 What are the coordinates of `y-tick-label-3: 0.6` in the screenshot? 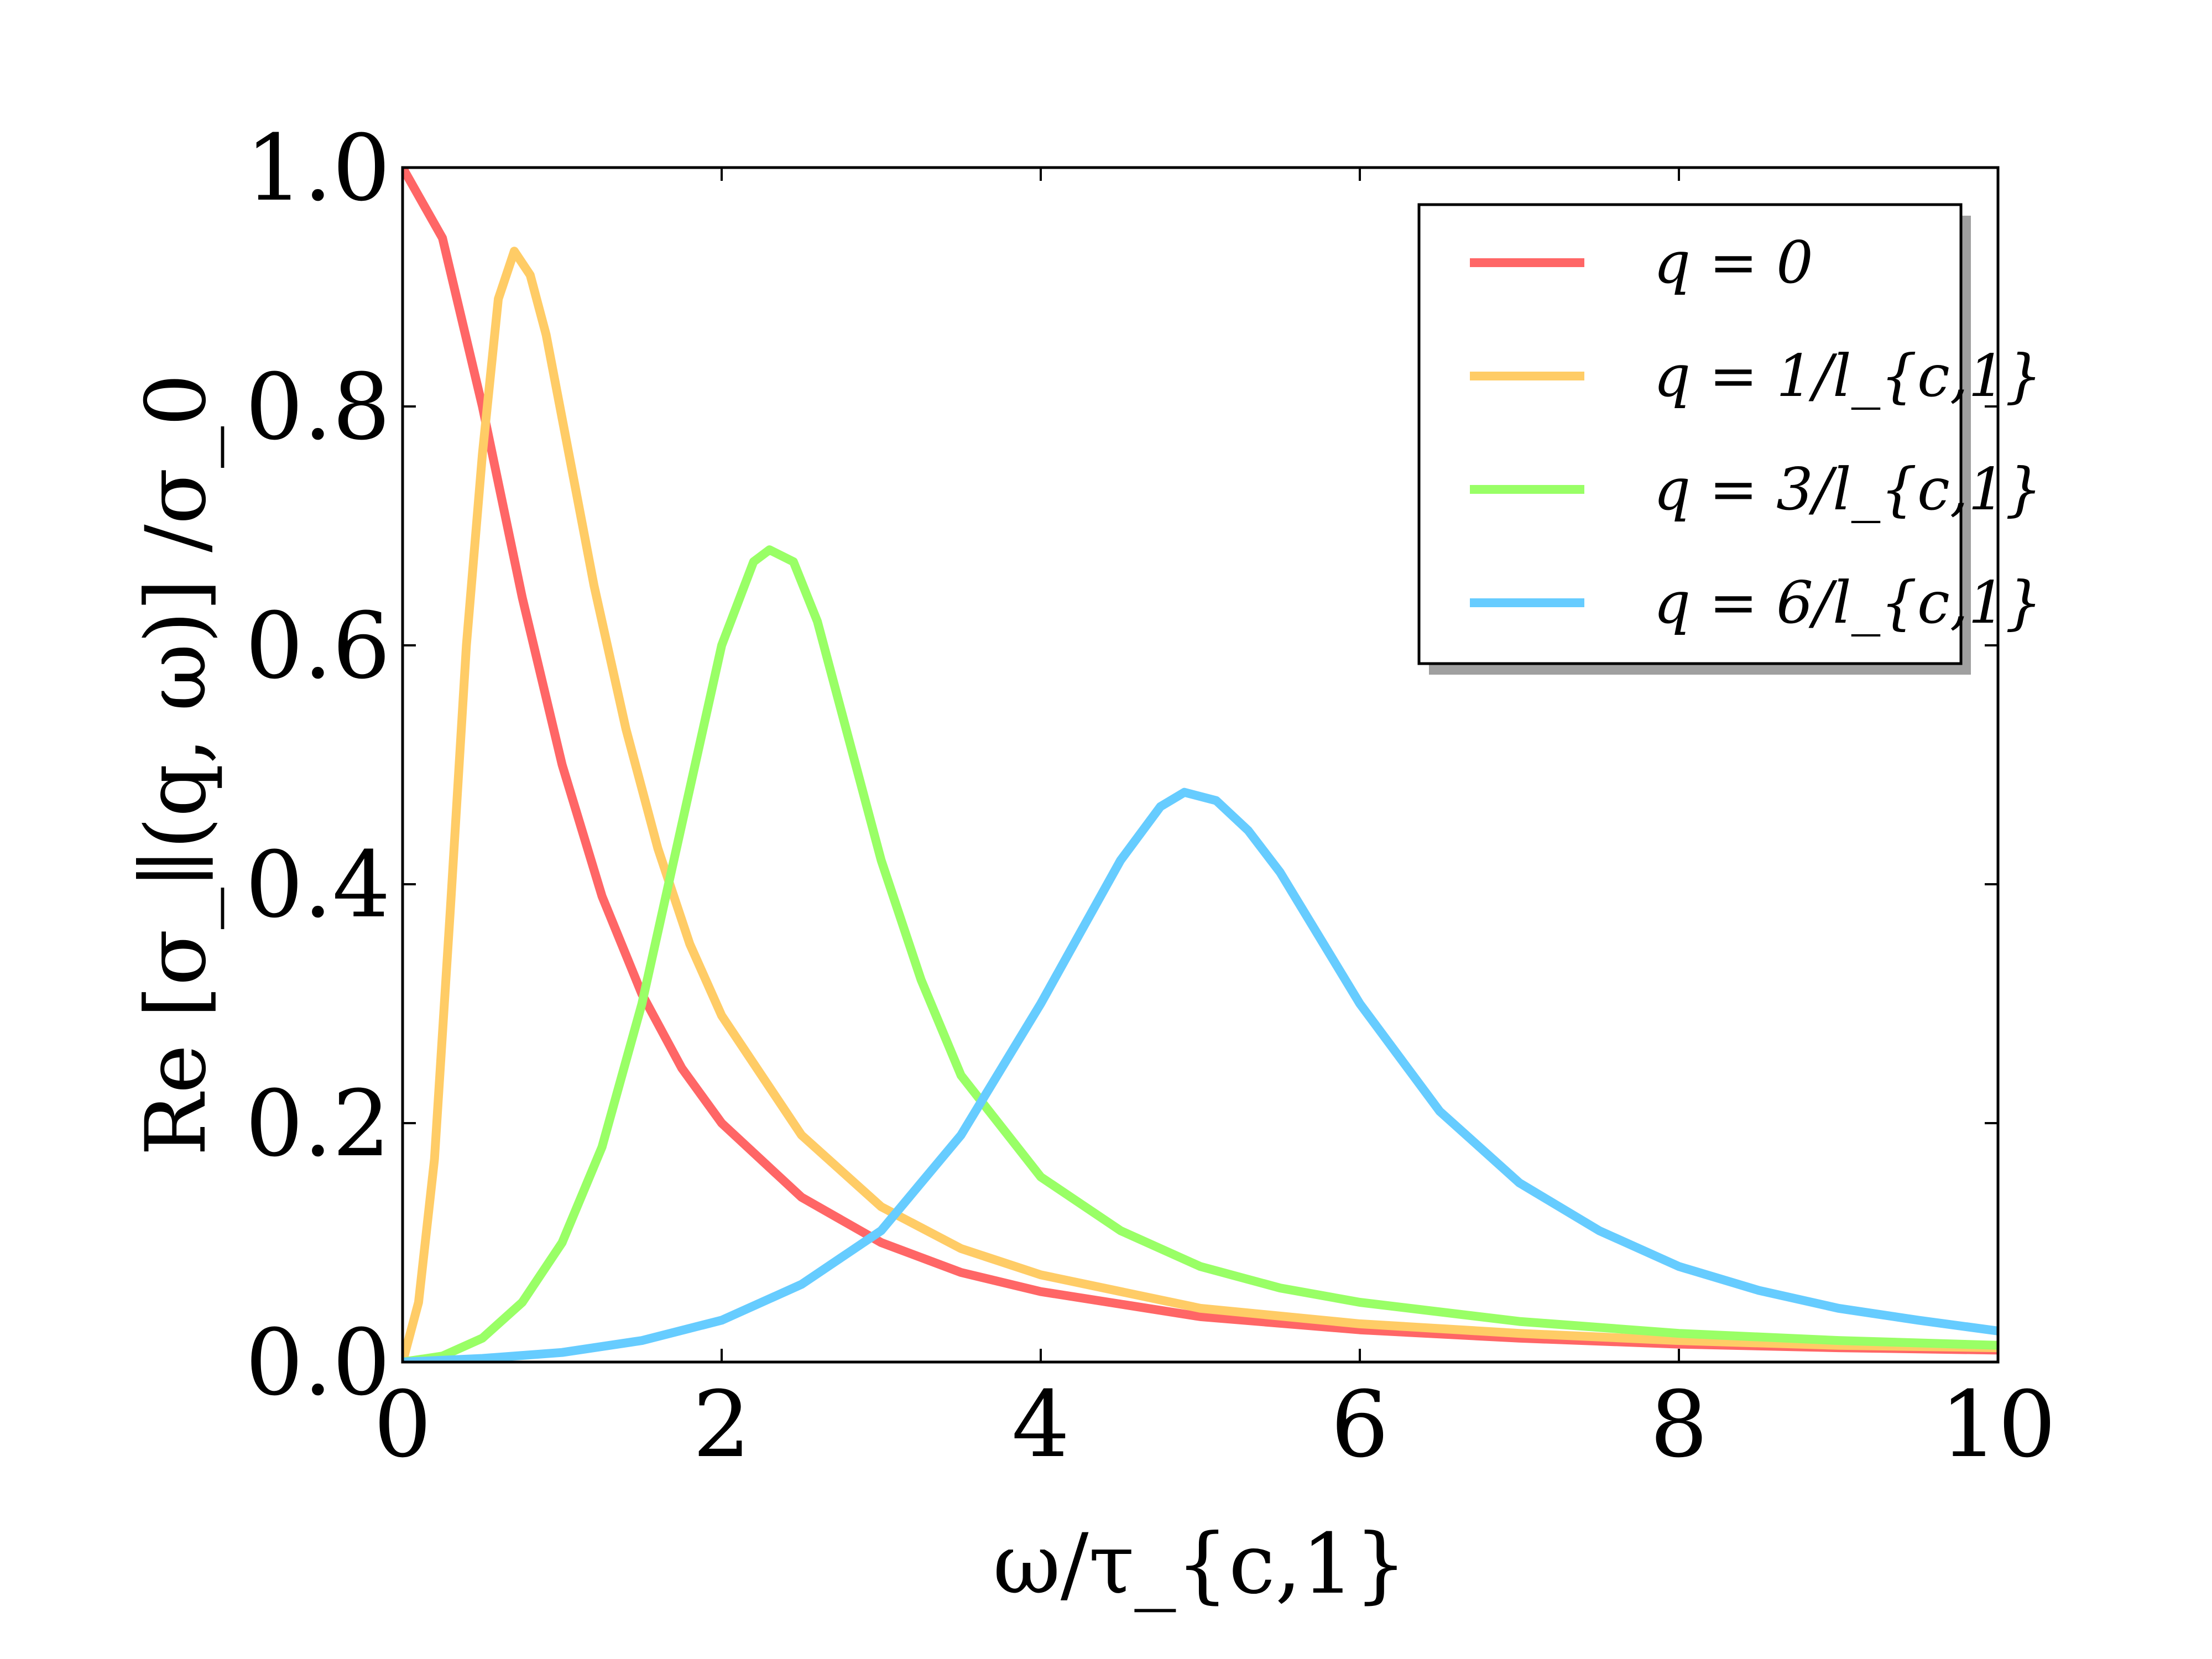 It's located at (318, 646).